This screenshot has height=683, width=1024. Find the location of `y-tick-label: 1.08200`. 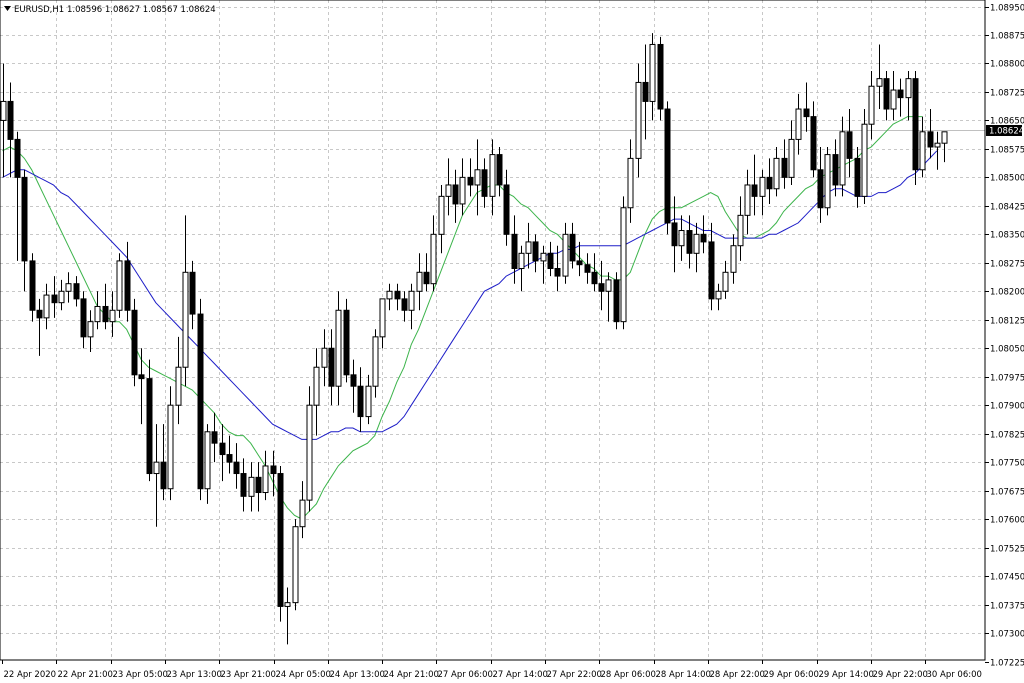

y-tick-label: 1.08200 is located at coordinates (1007, 293).